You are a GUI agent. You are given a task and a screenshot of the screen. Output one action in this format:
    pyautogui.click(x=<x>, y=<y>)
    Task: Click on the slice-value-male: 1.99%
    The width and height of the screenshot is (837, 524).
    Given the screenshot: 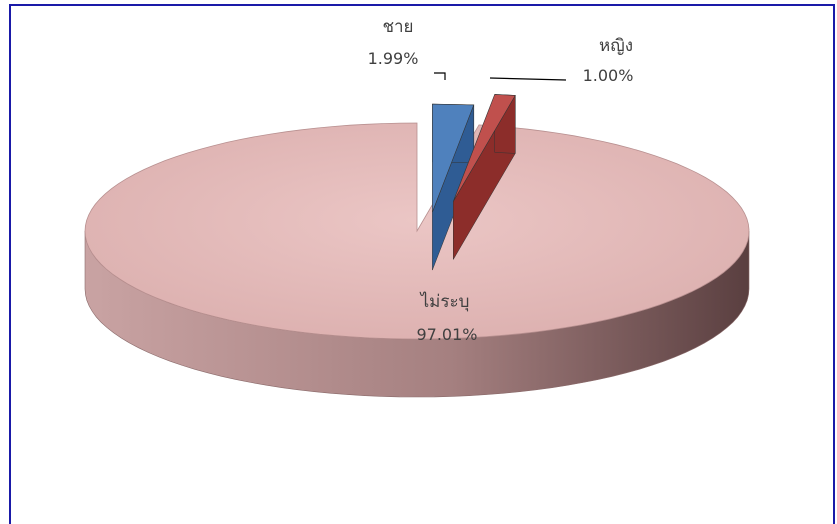 What is the action you would take?
    pyautogui.click(x=393, y=58)
    